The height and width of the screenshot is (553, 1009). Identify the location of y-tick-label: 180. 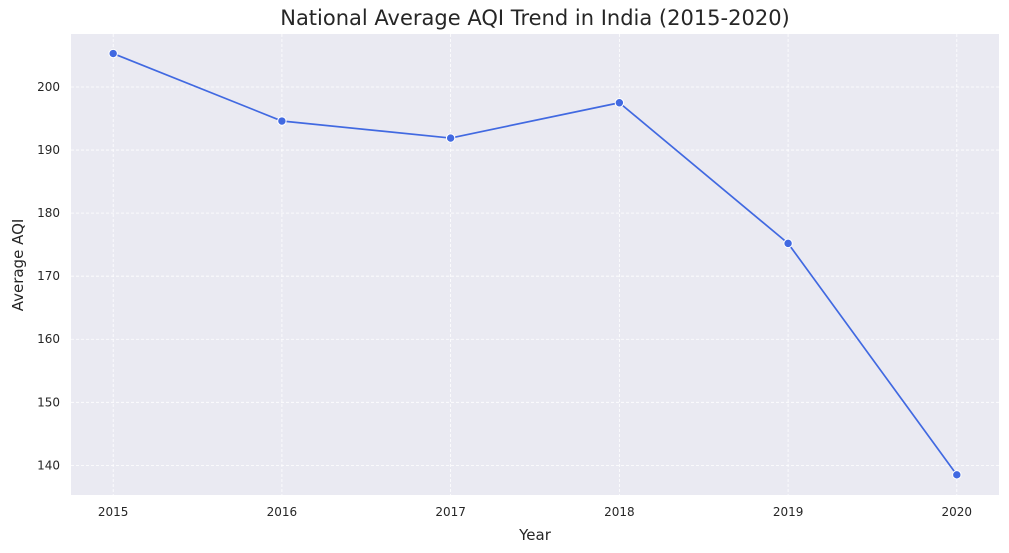
(48, 213).